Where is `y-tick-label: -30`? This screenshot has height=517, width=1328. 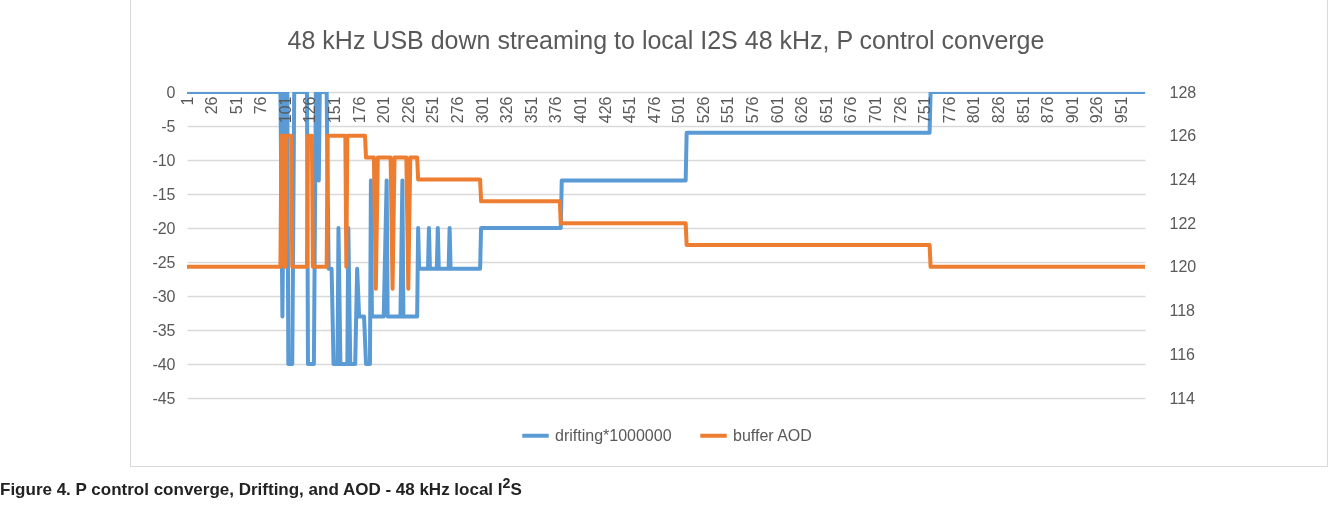
y-tick-label: -30 is located at coordinates (164, 296).